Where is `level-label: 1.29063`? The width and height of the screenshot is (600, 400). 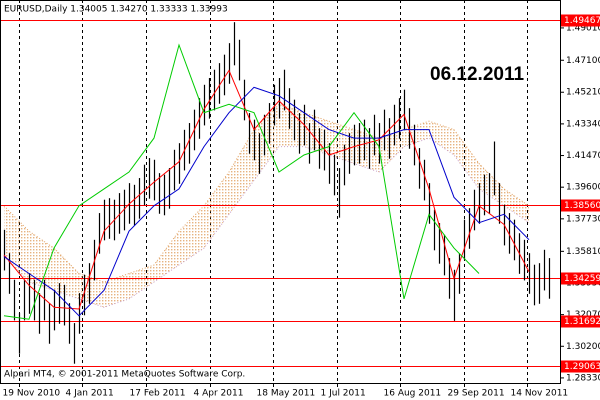
level-label: 1.29063 is located at coordinates (582, 367).